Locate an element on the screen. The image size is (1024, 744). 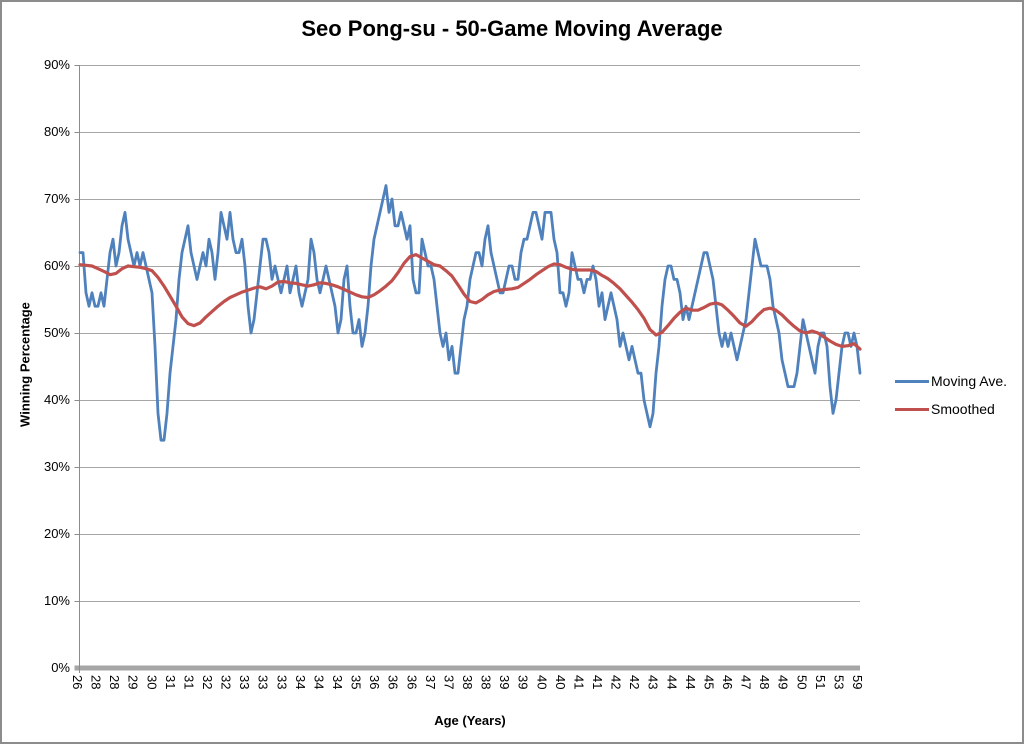
legend-item-smoothed: Smoothed is located at coordinates (951, 409).